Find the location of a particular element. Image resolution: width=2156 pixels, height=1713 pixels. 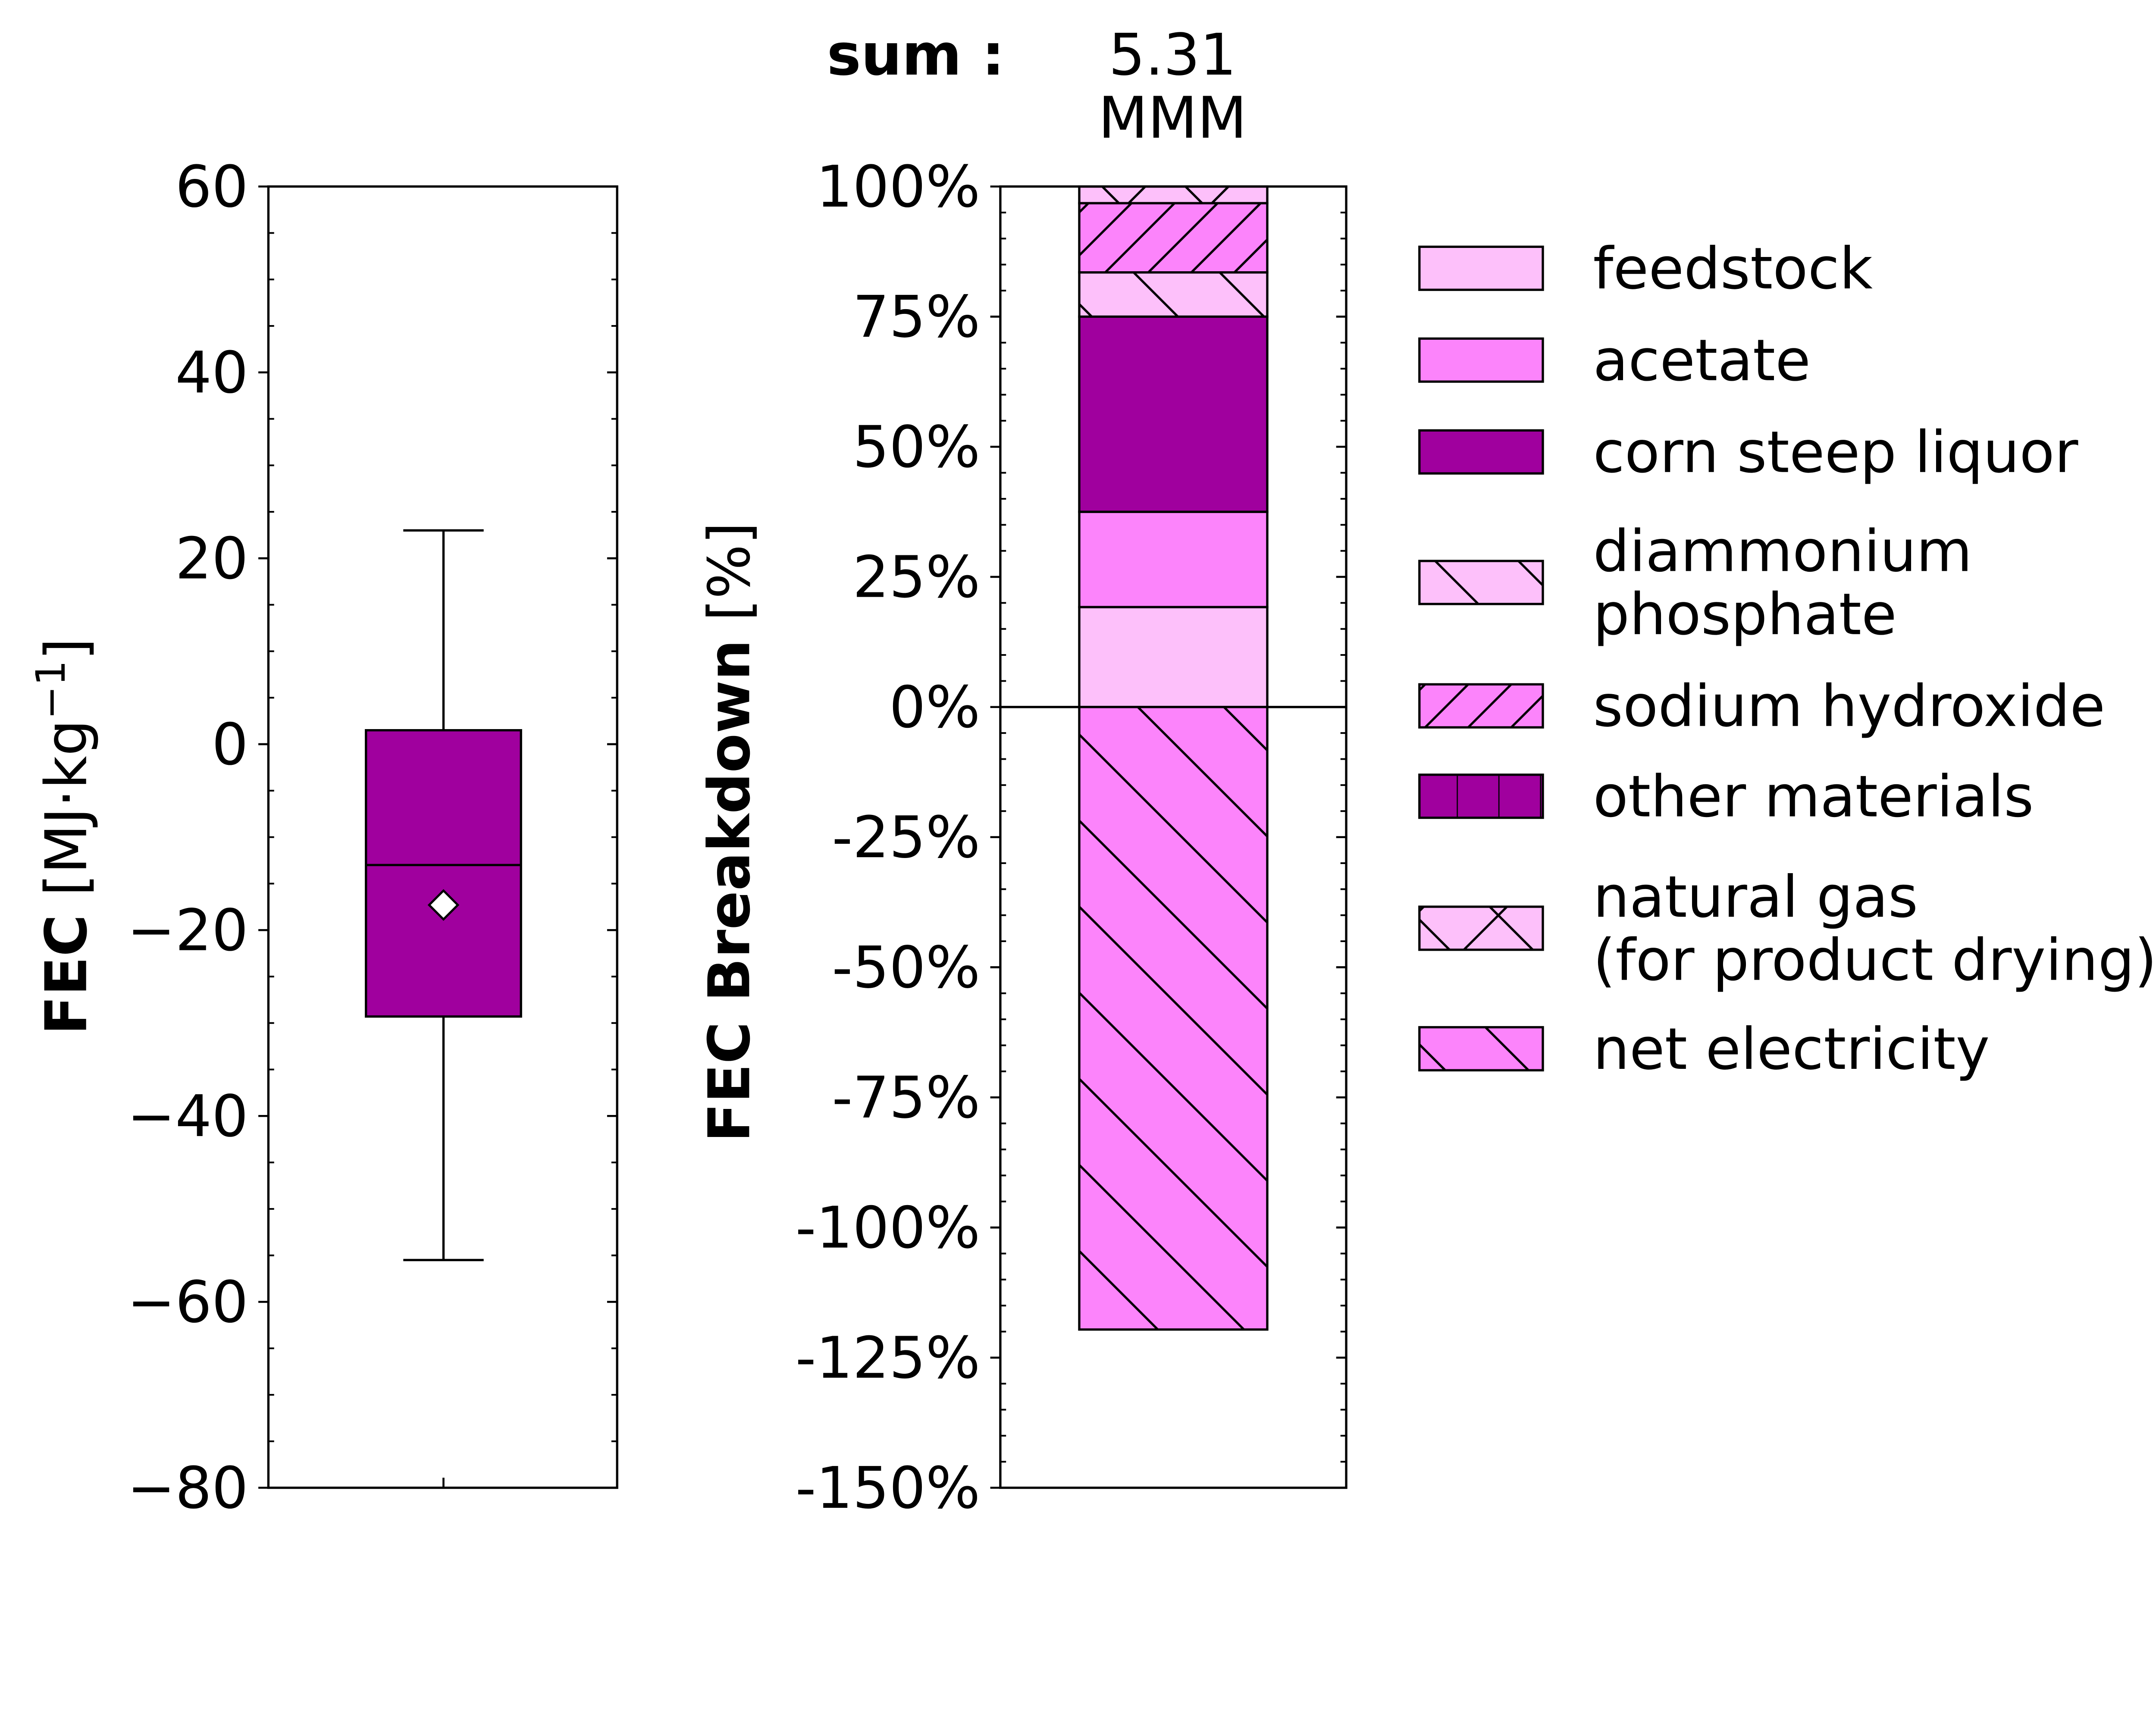

box-y-tick-label: 60 is located at coordinates (211, 186).